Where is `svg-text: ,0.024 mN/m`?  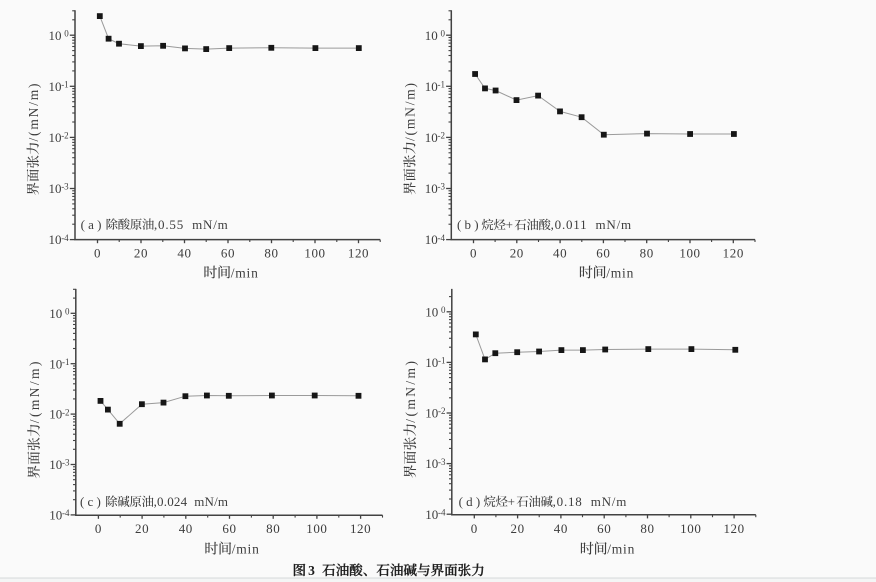
svg-text: ,0.024 mN/m is located at coordinates (191, 501).